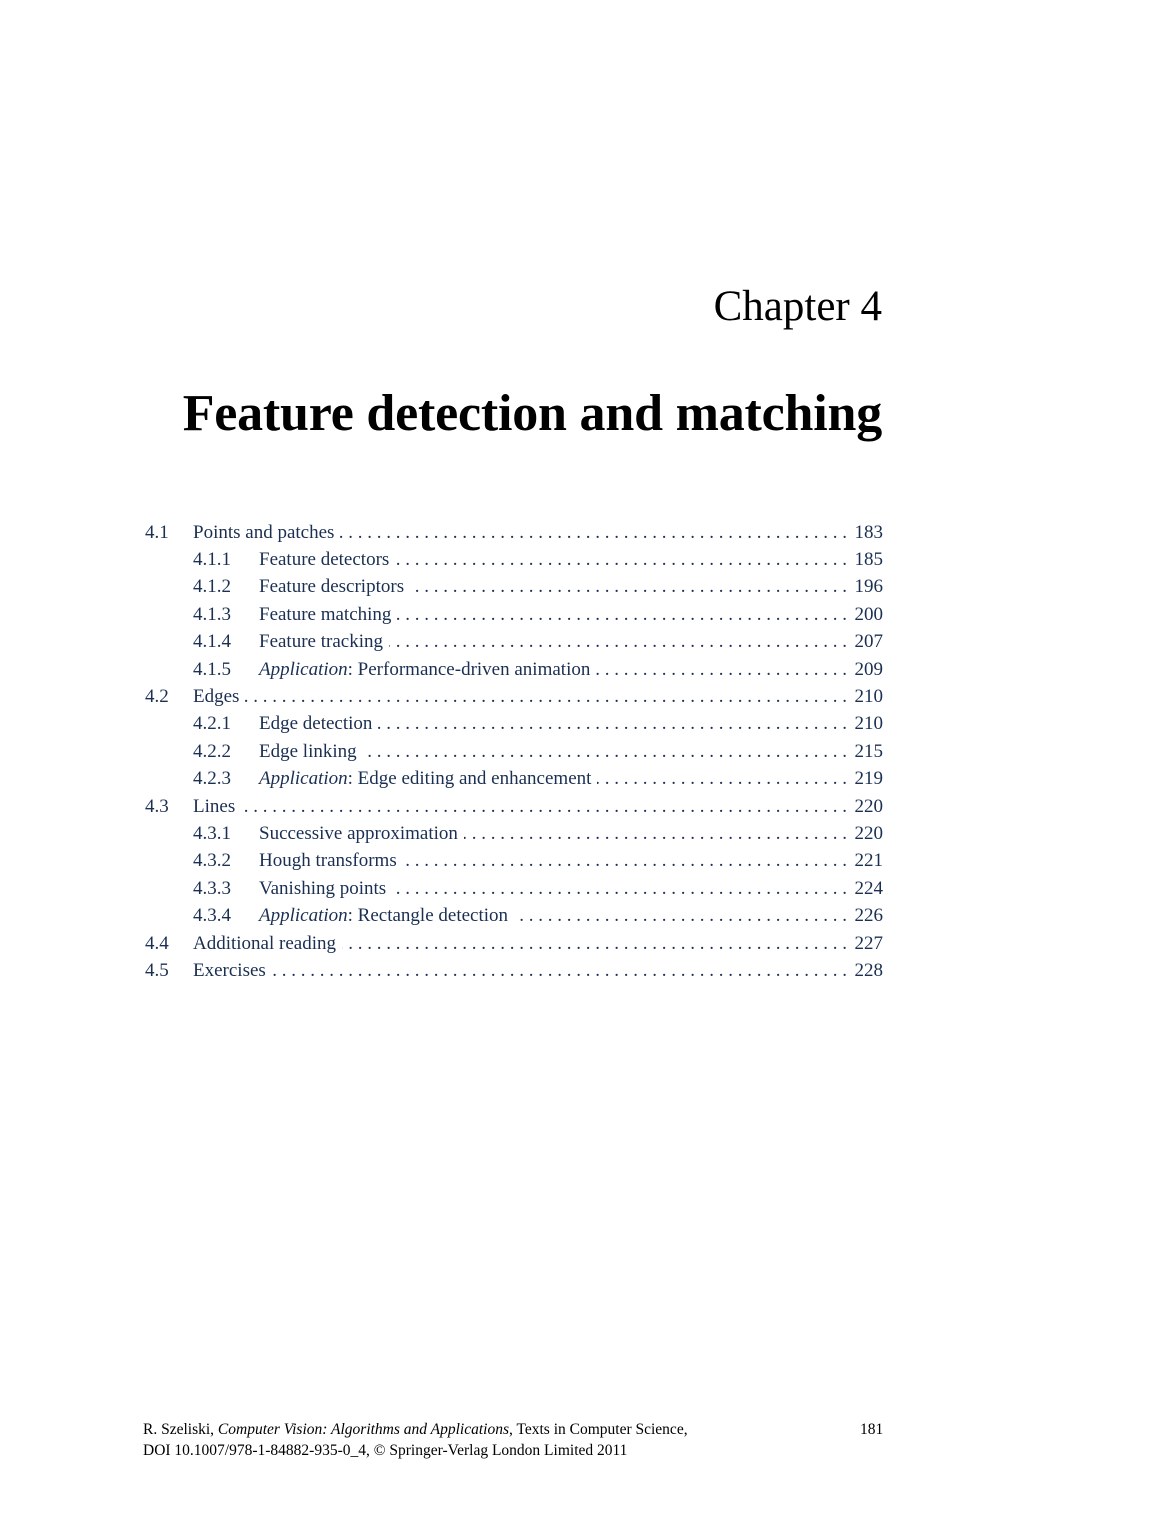  What do you see at coordinates (869, 861) in the screenshot?
I see `toc-entry-page: 221` at bounding box center [869, 861].